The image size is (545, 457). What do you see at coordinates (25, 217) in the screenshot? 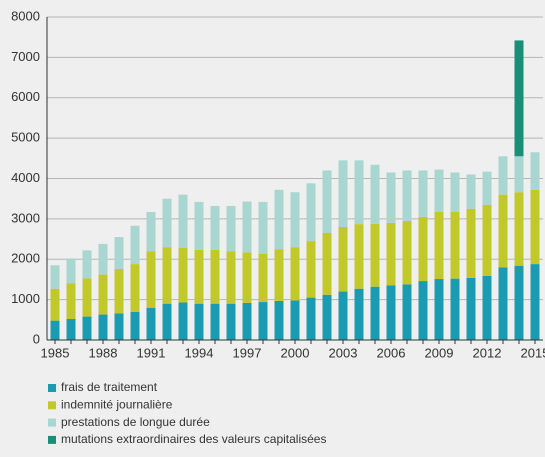
I see `y-tick-label: 3000` at bounding box center [25, 217].